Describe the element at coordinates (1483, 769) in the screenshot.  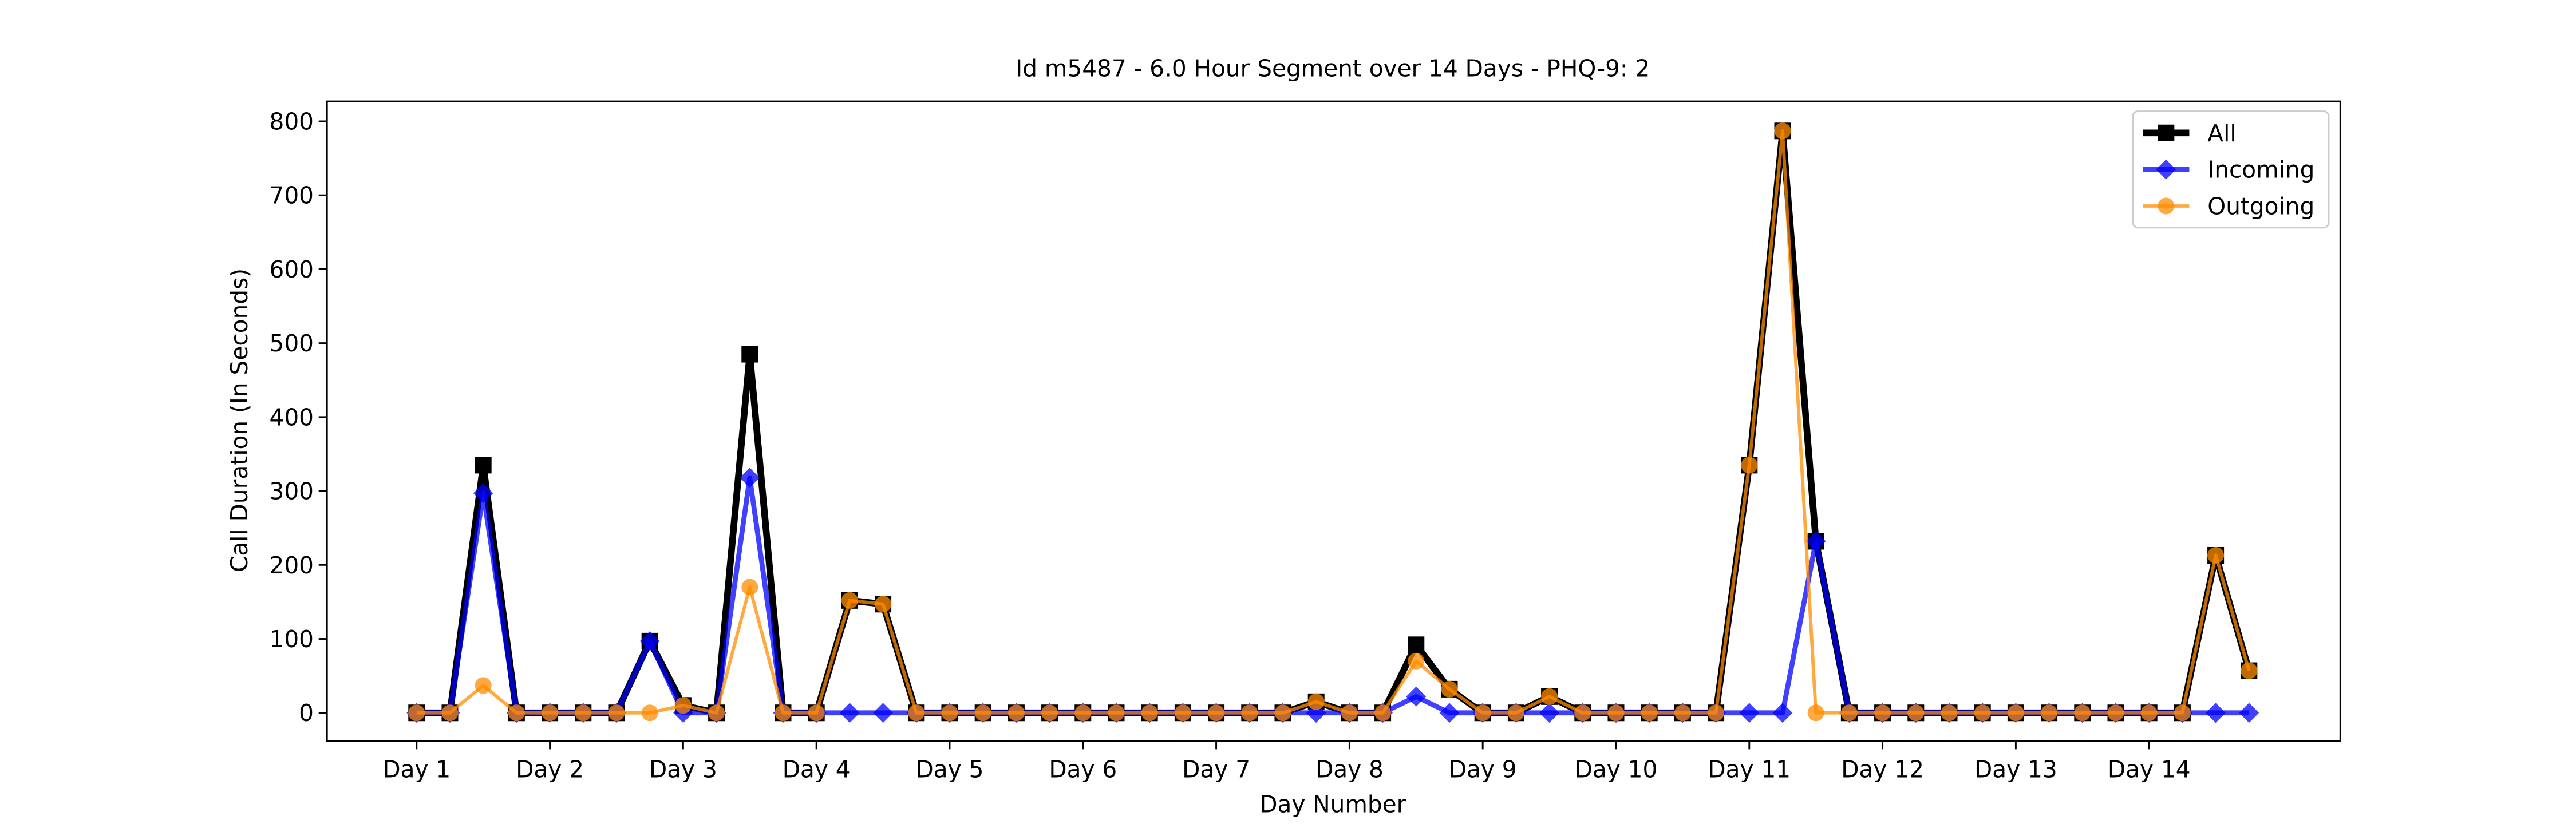
I see `x-tick-label: Day 9` at that location.